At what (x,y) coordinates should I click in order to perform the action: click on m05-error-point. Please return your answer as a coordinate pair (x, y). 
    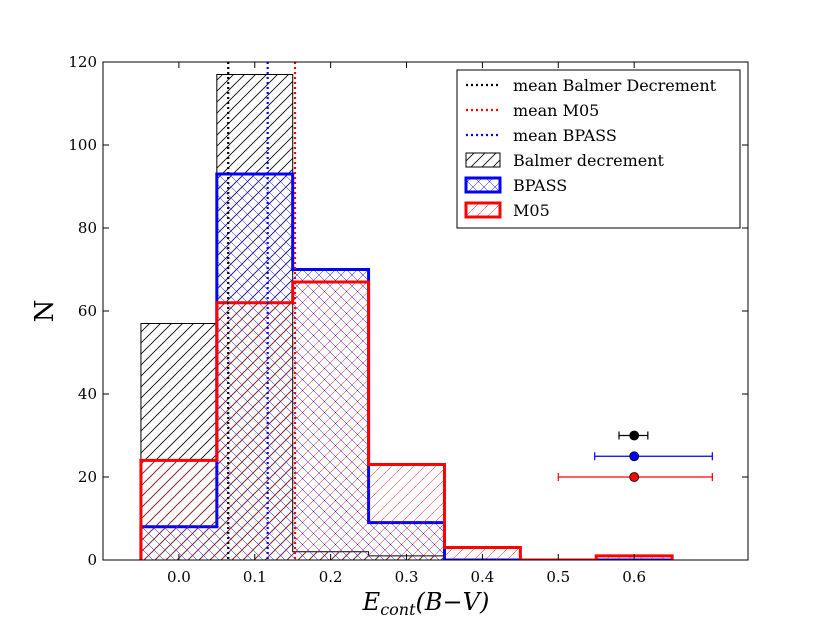
    Looking at the image, I should click on (634, 477).